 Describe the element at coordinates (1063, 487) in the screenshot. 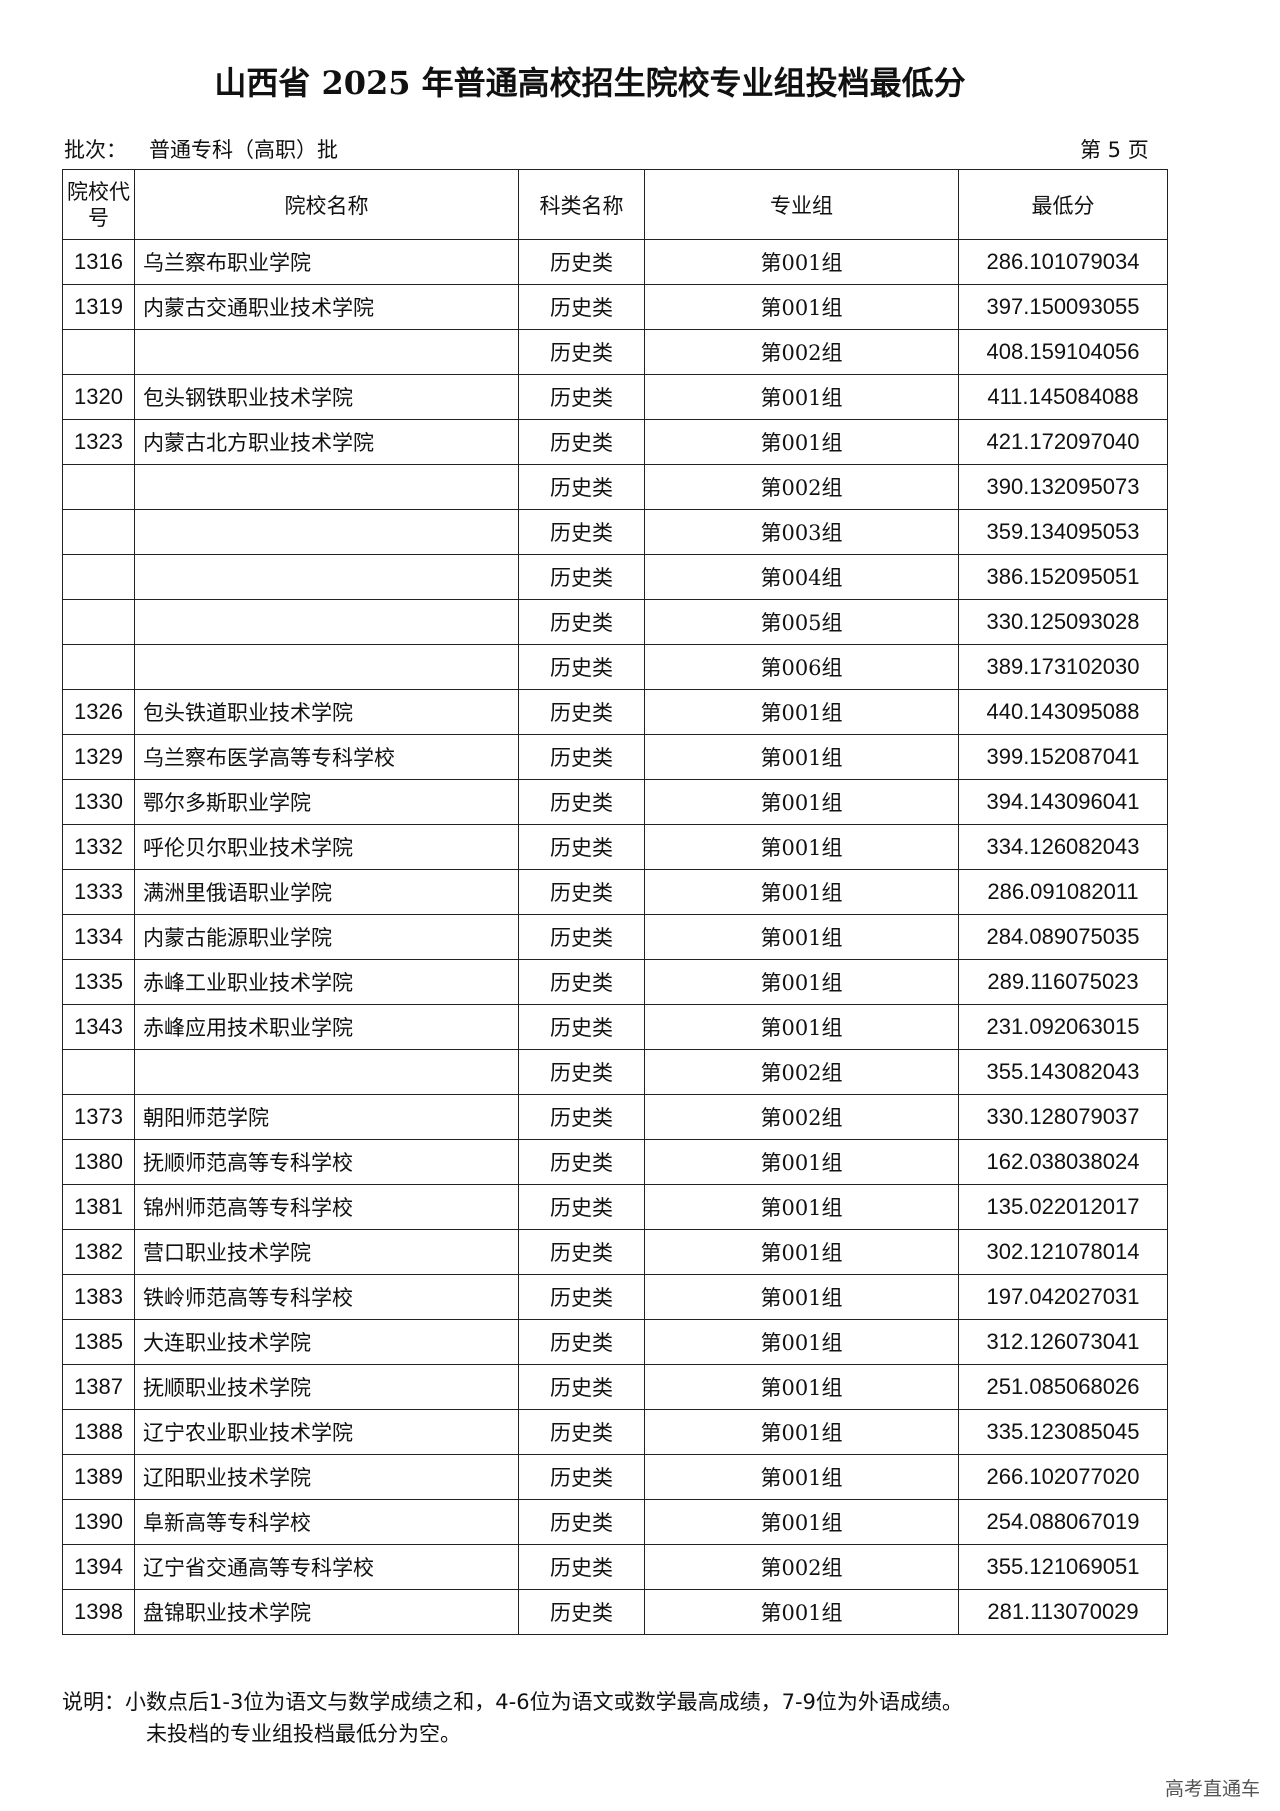

I see `cell-score: 390.132095073` at that location.